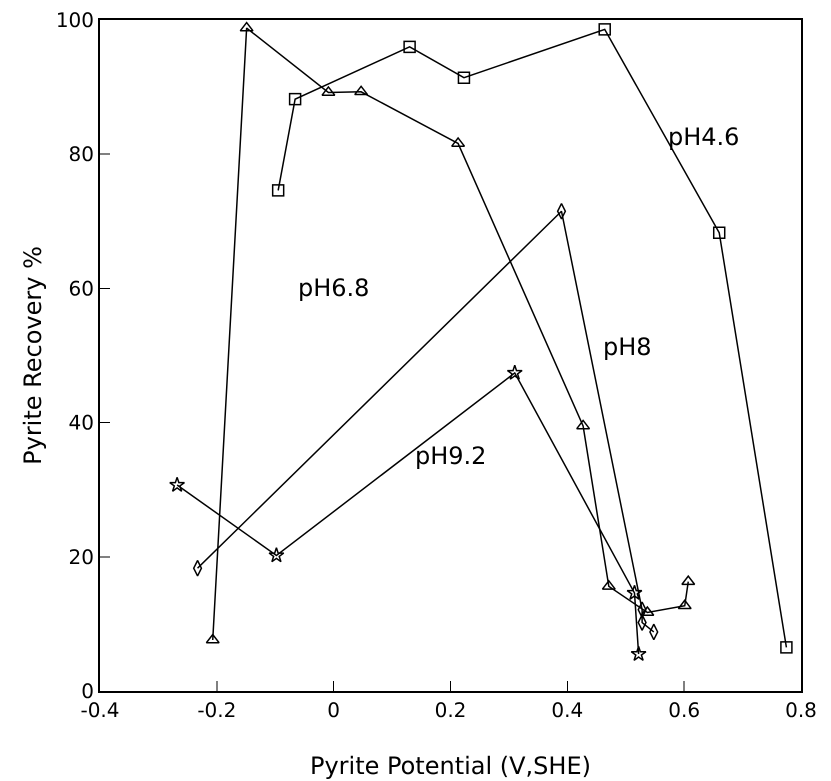  I want to click on y-tick-label: 100, so click(75, 20).